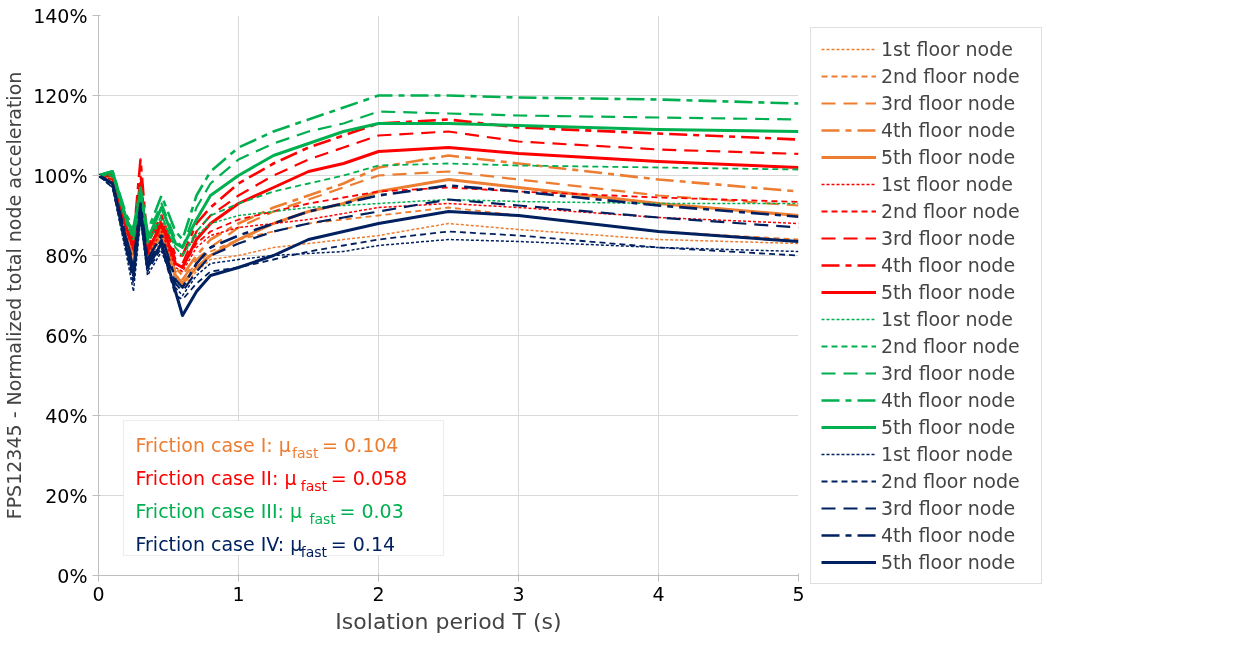  Describe the element at coordinates (66, 415) in the screenshot. I see `y-tick-label: 40%` at that location.